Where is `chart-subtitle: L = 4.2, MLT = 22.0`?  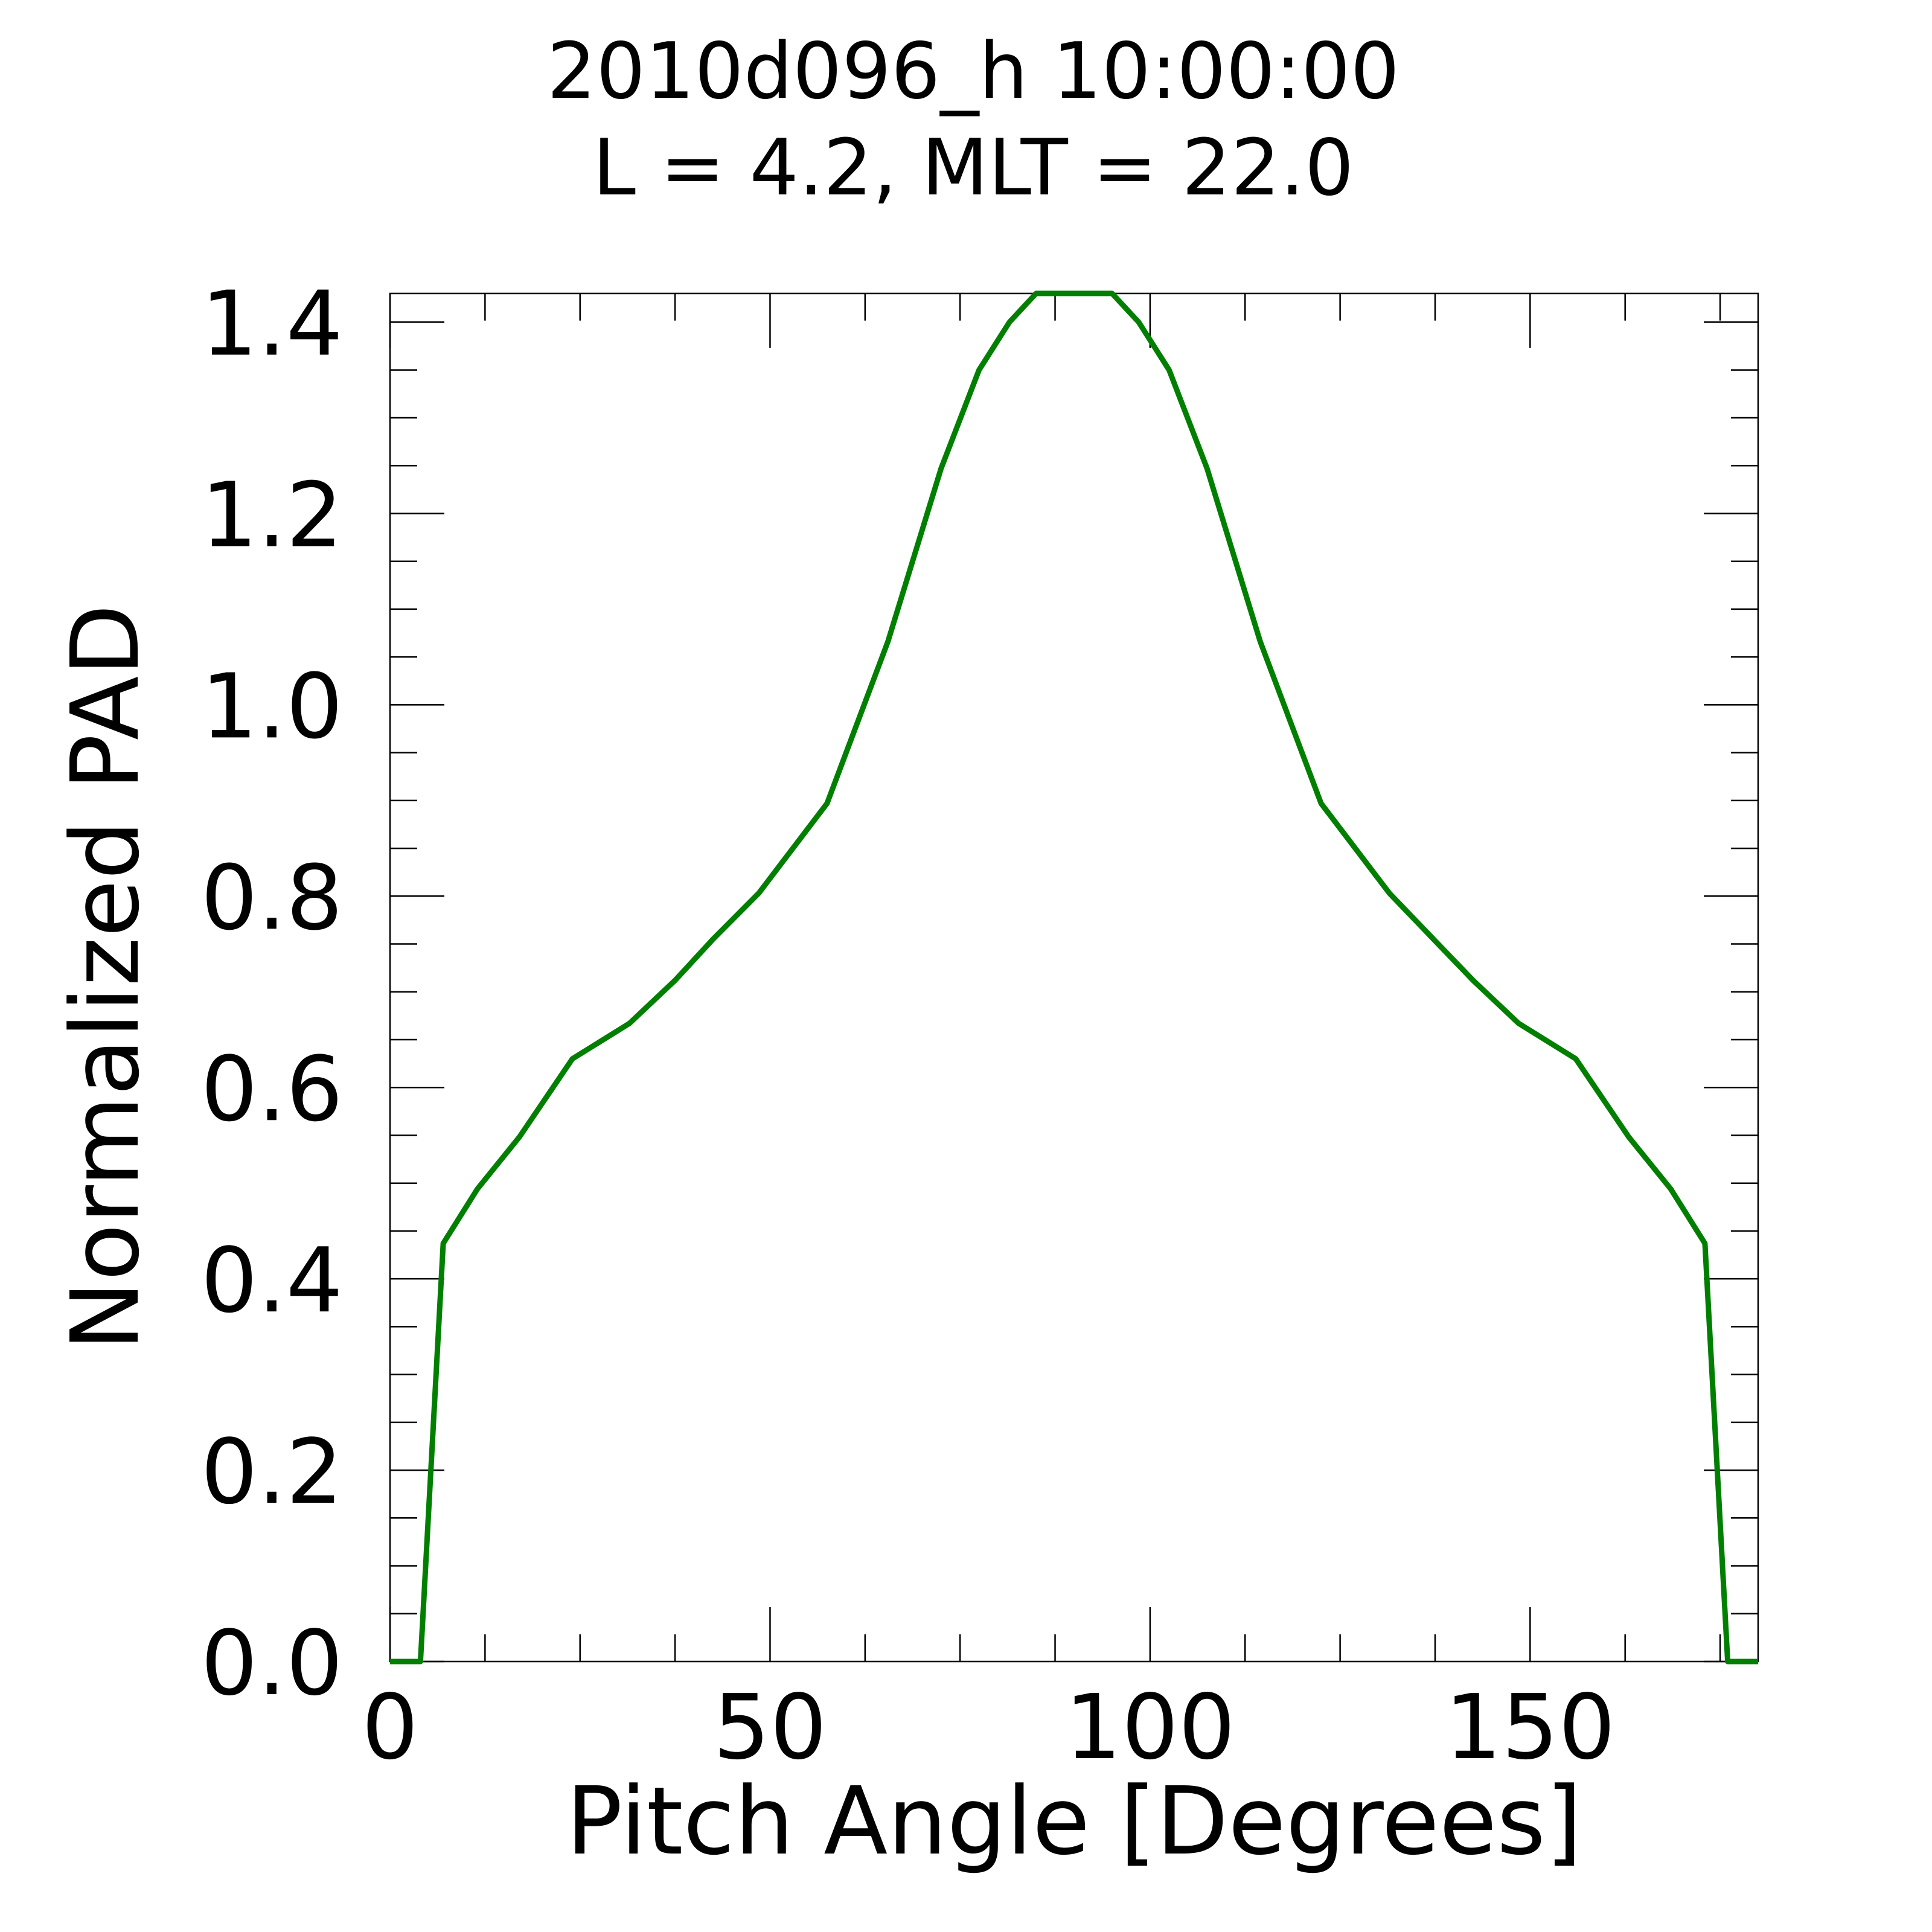
chart-subtitle: L = 4.2, MLT = 22.0 is located at coordinates (974, 168).